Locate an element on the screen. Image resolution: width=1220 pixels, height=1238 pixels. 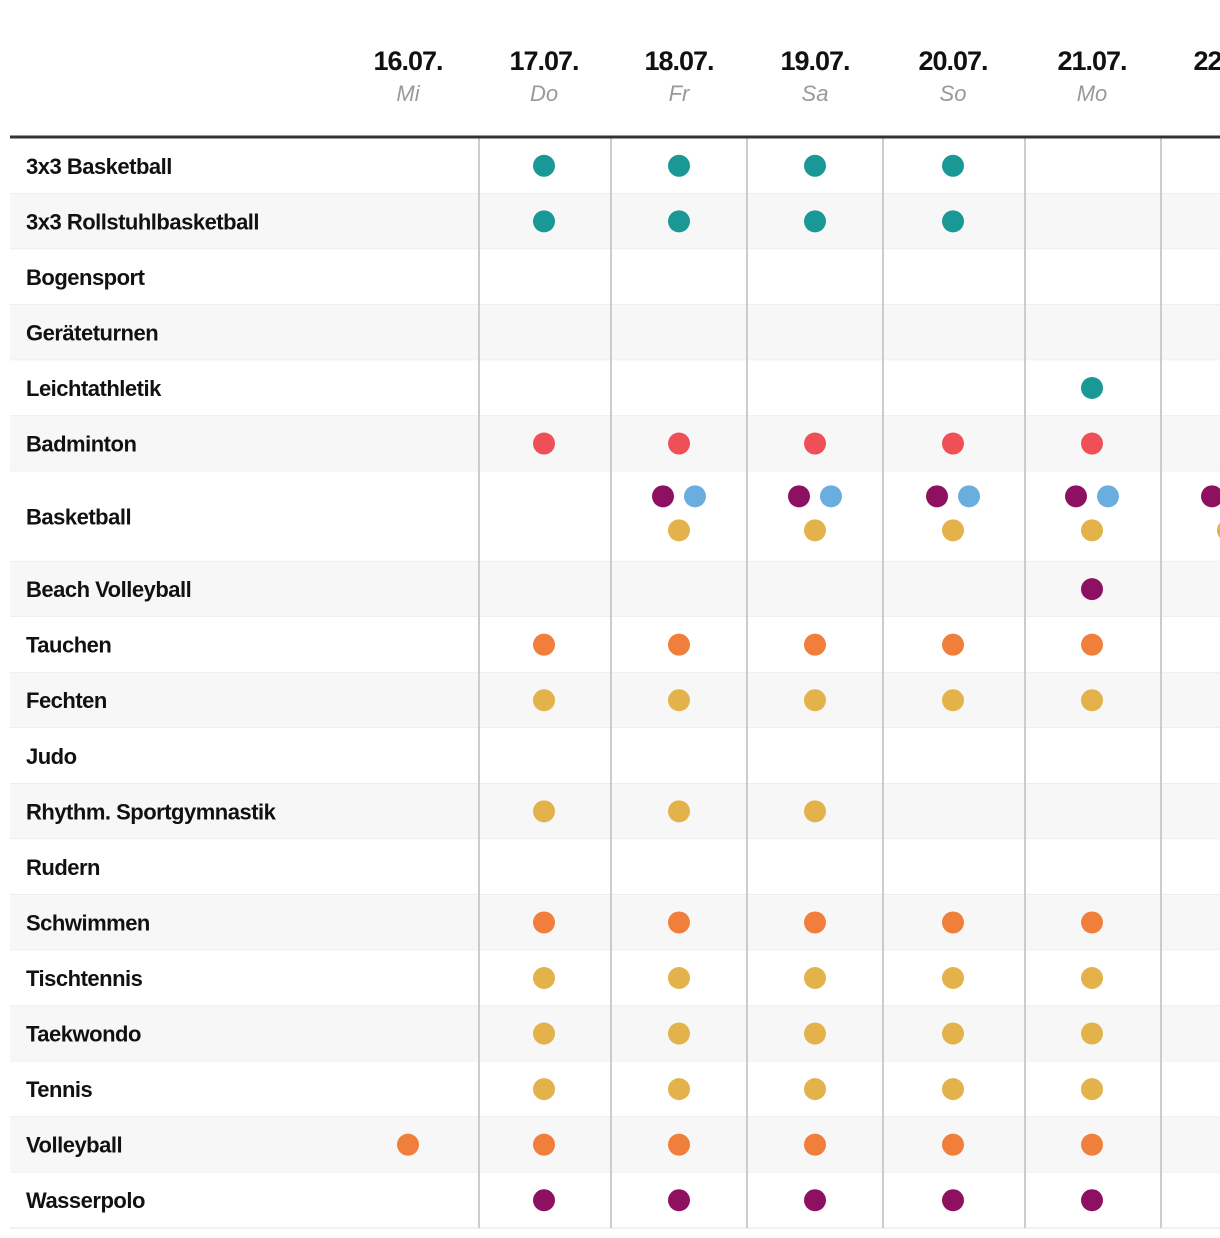
date-label: 20.07. is located at coordinates (952, 61).